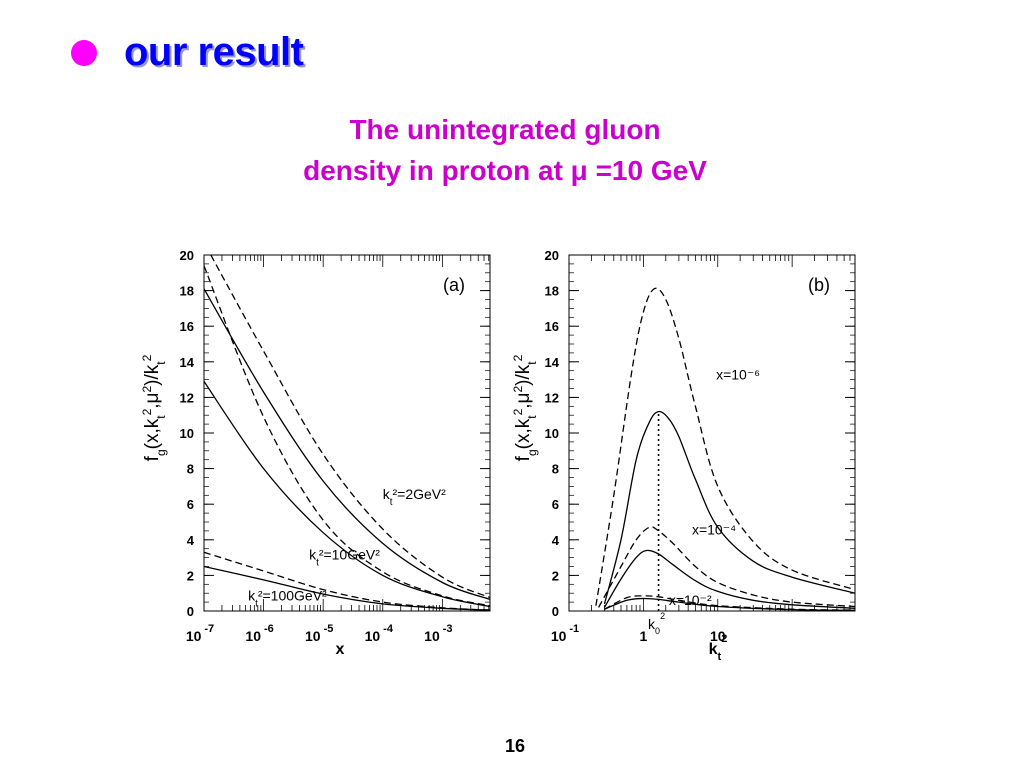  I want to click on slide-heading: our result, so click(214, 52).